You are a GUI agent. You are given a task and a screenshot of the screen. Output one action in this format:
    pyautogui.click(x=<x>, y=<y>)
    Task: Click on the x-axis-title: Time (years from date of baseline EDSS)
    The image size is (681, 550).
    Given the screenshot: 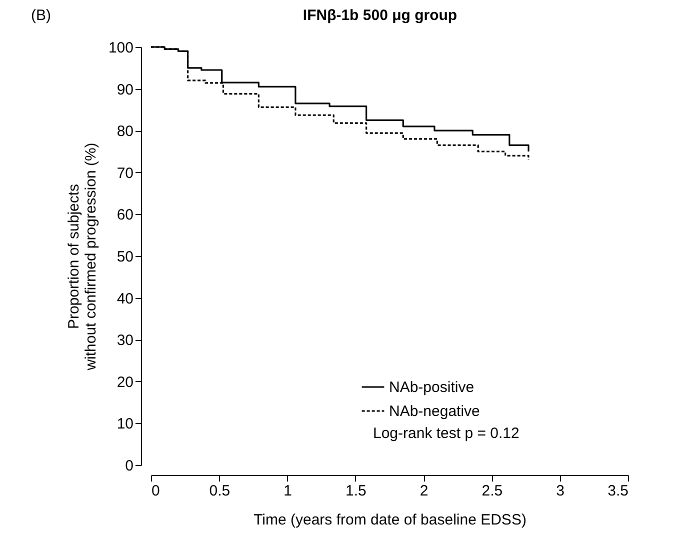 What is the action you would take?
    pyautogui.click(x=390, y=520)
    